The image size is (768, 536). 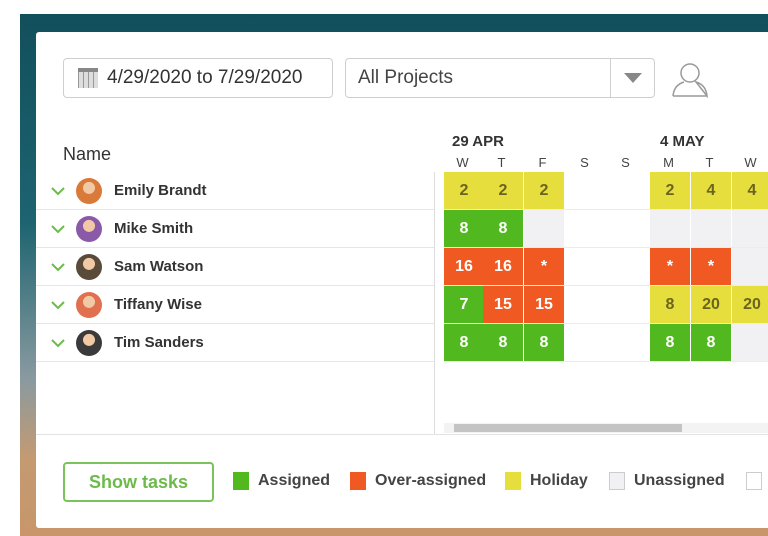 I want to click on caret-down-icon, so click(x=632, y=78).